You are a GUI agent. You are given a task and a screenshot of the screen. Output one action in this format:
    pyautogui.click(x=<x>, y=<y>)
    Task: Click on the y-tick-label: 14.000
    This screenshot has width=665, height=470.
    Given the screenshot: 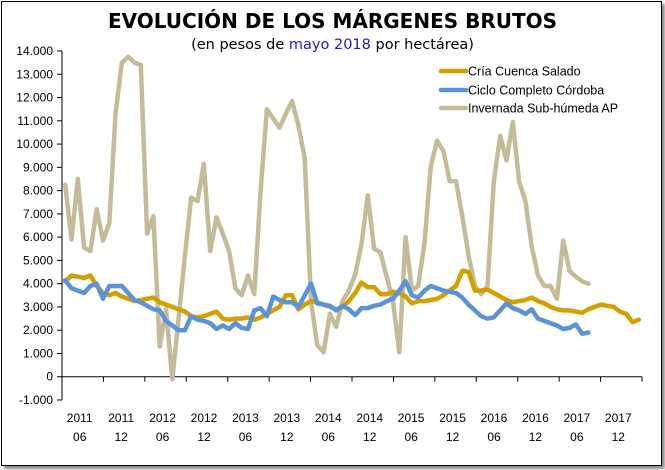 What is the action you would take?
    pyautogui.click(x=34, y=51)
    